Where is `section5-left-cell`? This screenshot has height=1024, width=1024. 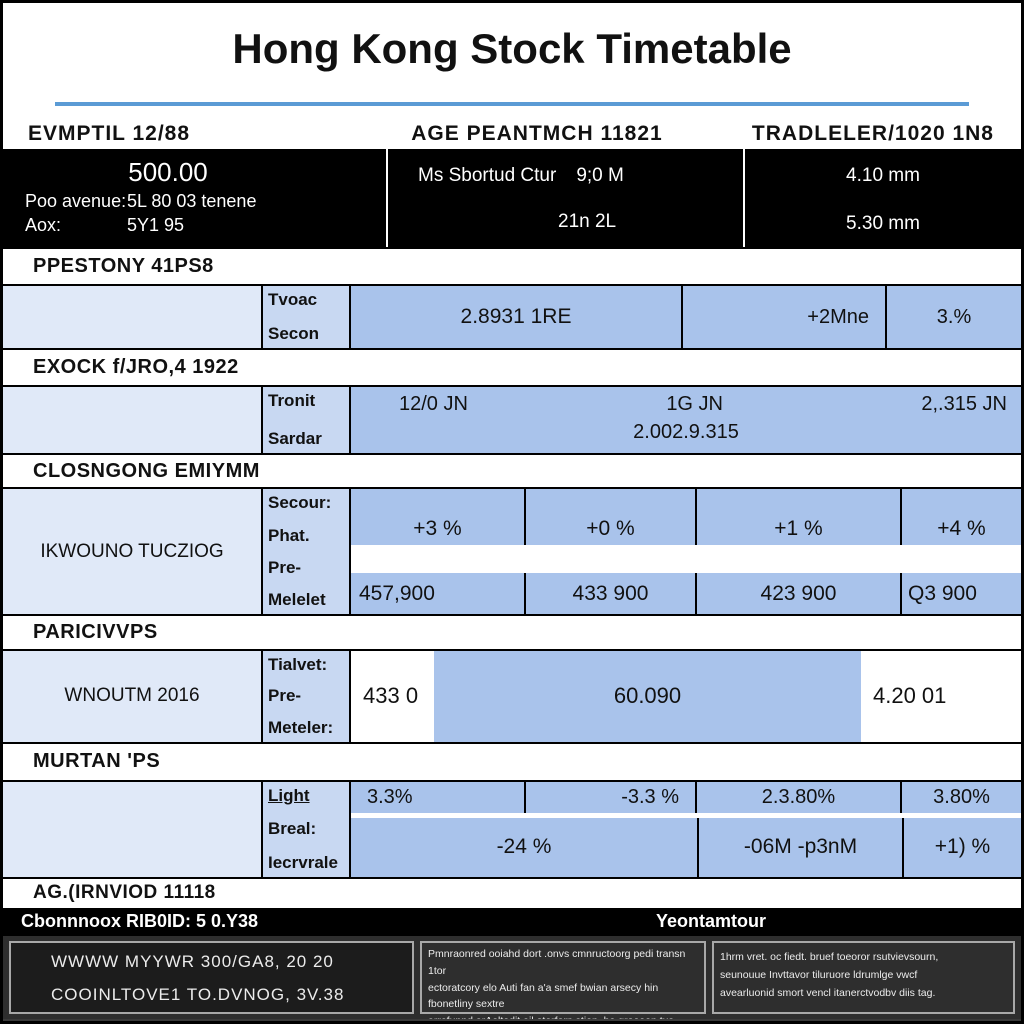 section5-left-cell is located at coordinates (133, 829).